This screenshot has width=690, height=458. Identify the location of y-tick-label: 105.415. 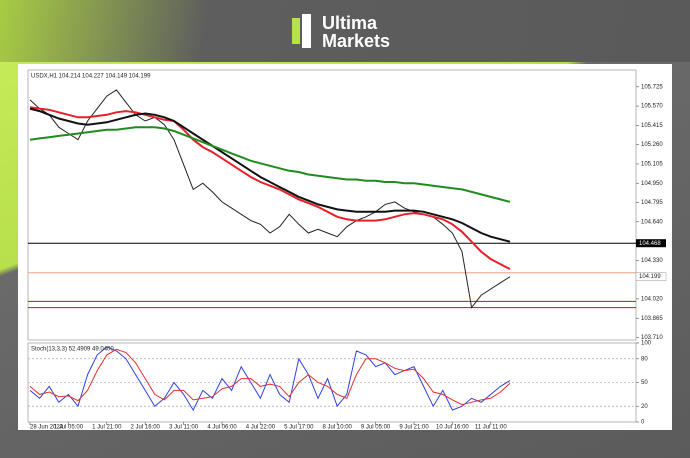
(652, 126).